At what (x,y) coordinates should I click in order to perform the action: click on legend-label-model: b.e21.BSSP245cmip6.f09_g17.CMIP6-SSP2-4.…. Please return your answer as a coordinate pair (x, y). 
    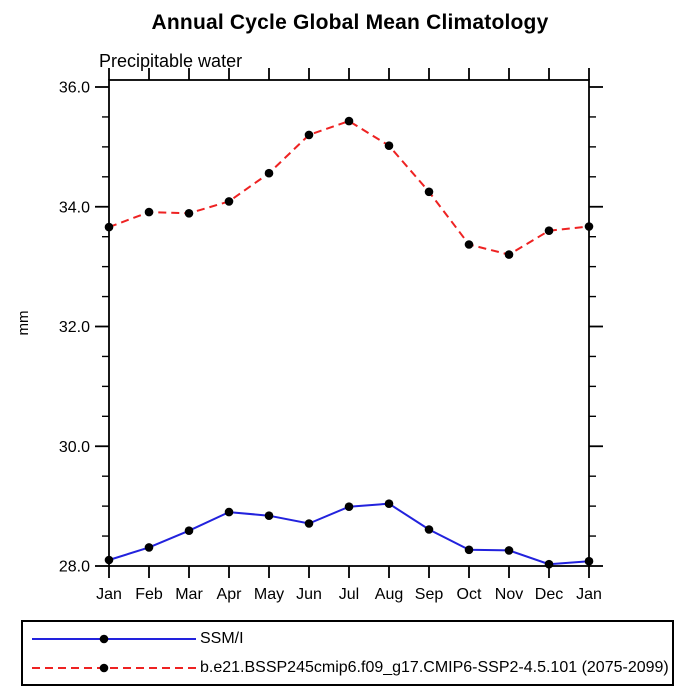
    Looking at the image, I should click on (434, 667).